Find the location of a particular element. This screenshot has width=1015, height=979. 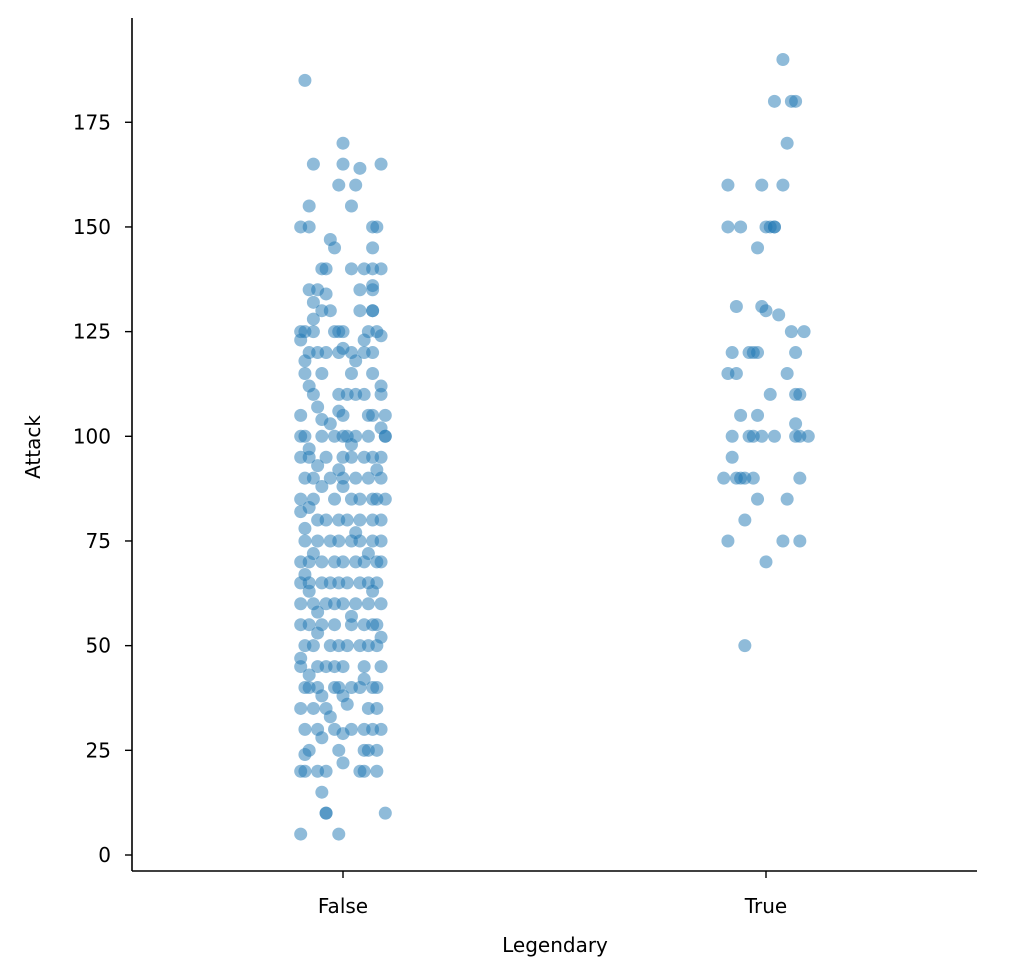

y-tick-label: 0 is located at coordinates (104, 855).